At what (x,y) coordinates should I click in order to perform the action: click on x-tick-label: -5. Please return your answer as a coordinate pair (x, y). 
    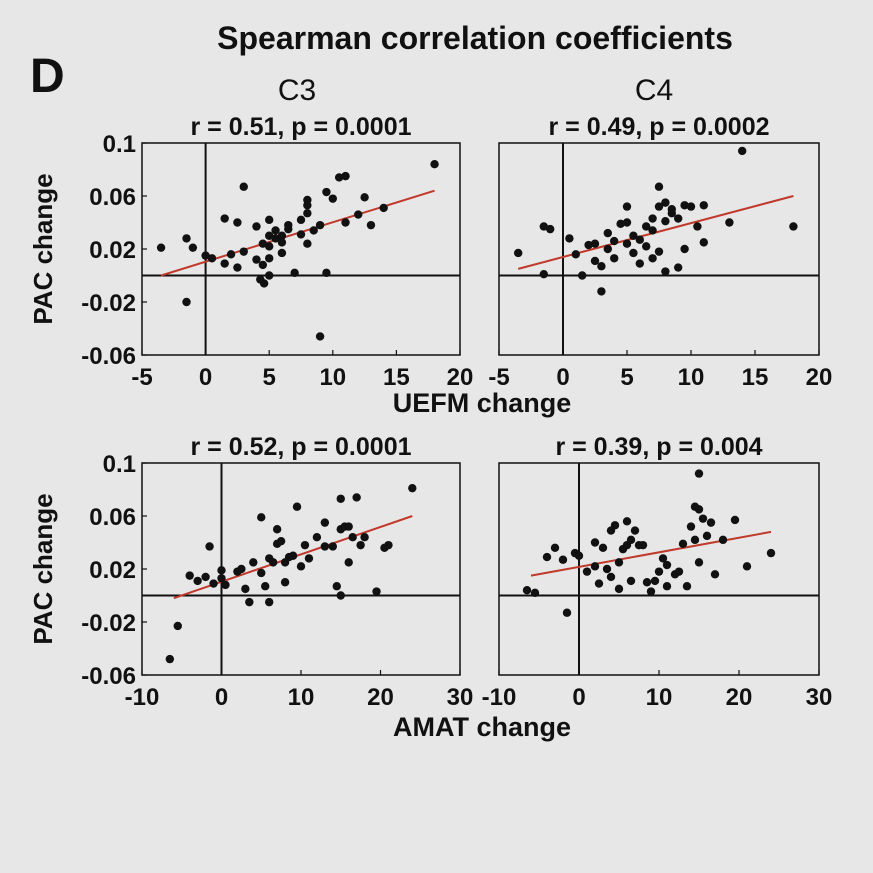
    Looking at the image, I should click on (498, 377).